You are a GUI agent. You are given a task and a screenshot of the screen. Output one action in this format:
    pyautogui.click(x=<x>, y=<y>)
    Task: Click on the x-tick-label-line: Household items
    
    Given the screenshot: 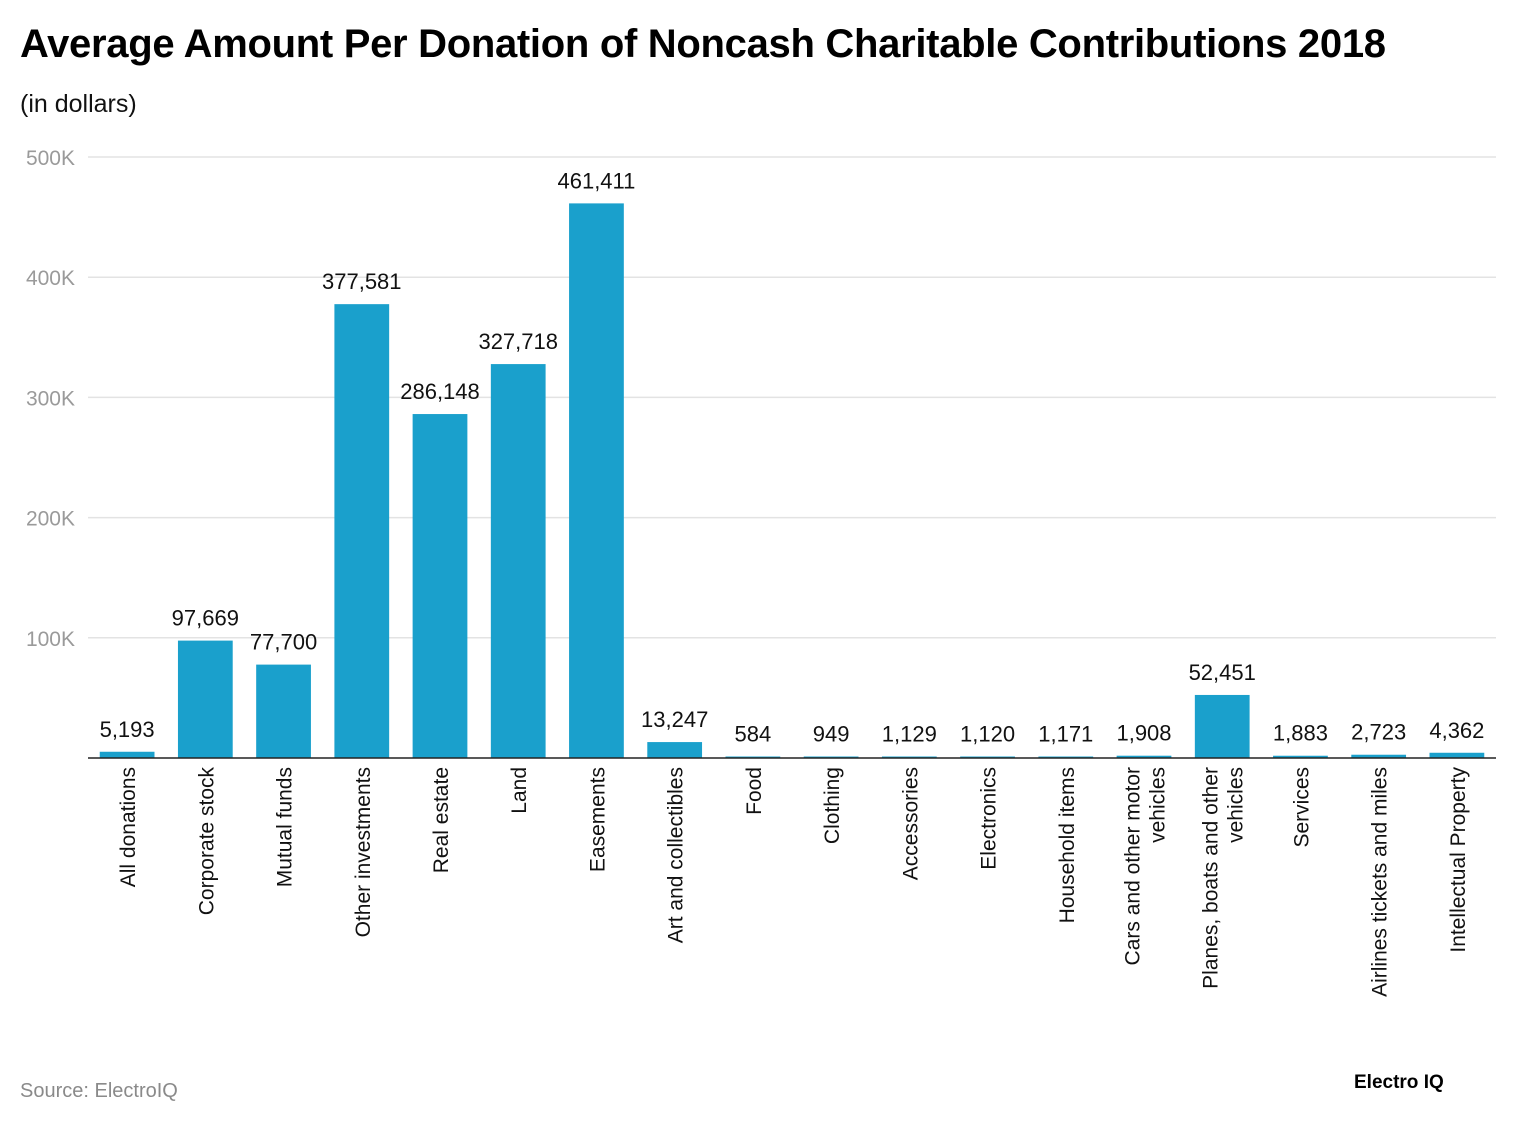 What is the action you would take?
    pyautogui.click(x=1067, y=845)
    